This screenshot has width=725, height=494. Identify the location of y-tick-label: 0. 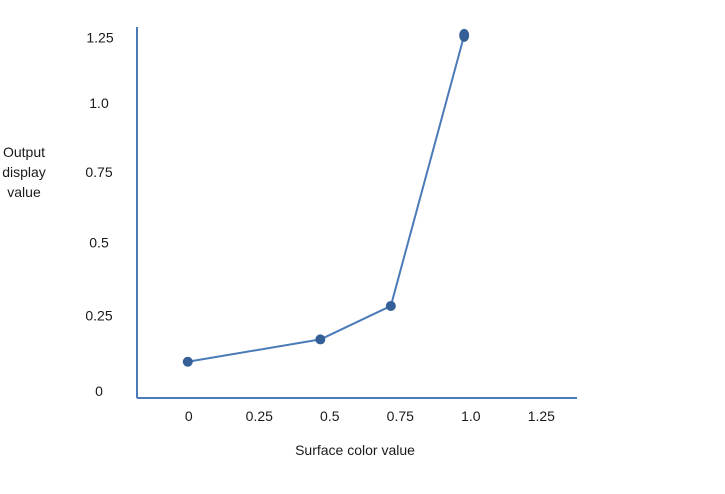
(99, 391).